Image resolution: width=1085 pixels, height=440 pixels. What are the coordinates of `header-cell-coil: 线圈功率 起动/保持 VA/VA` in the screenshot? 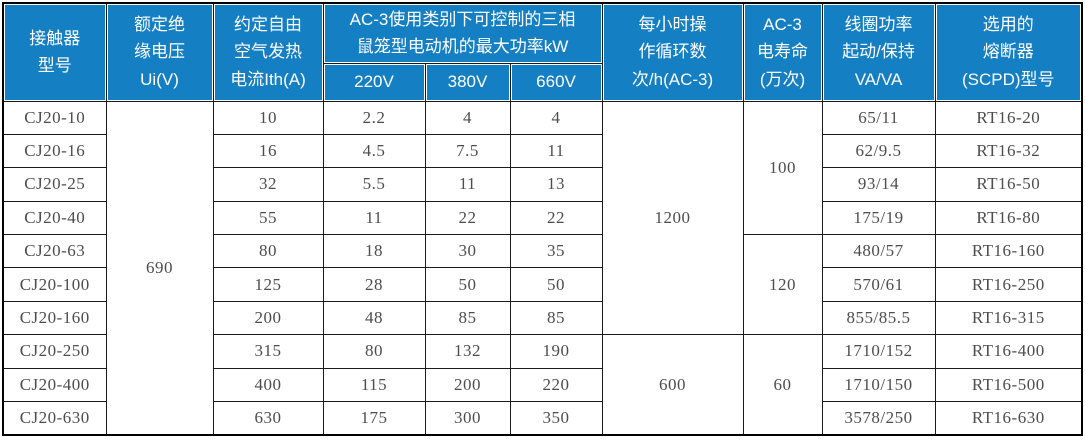 It's located at (878, 52).